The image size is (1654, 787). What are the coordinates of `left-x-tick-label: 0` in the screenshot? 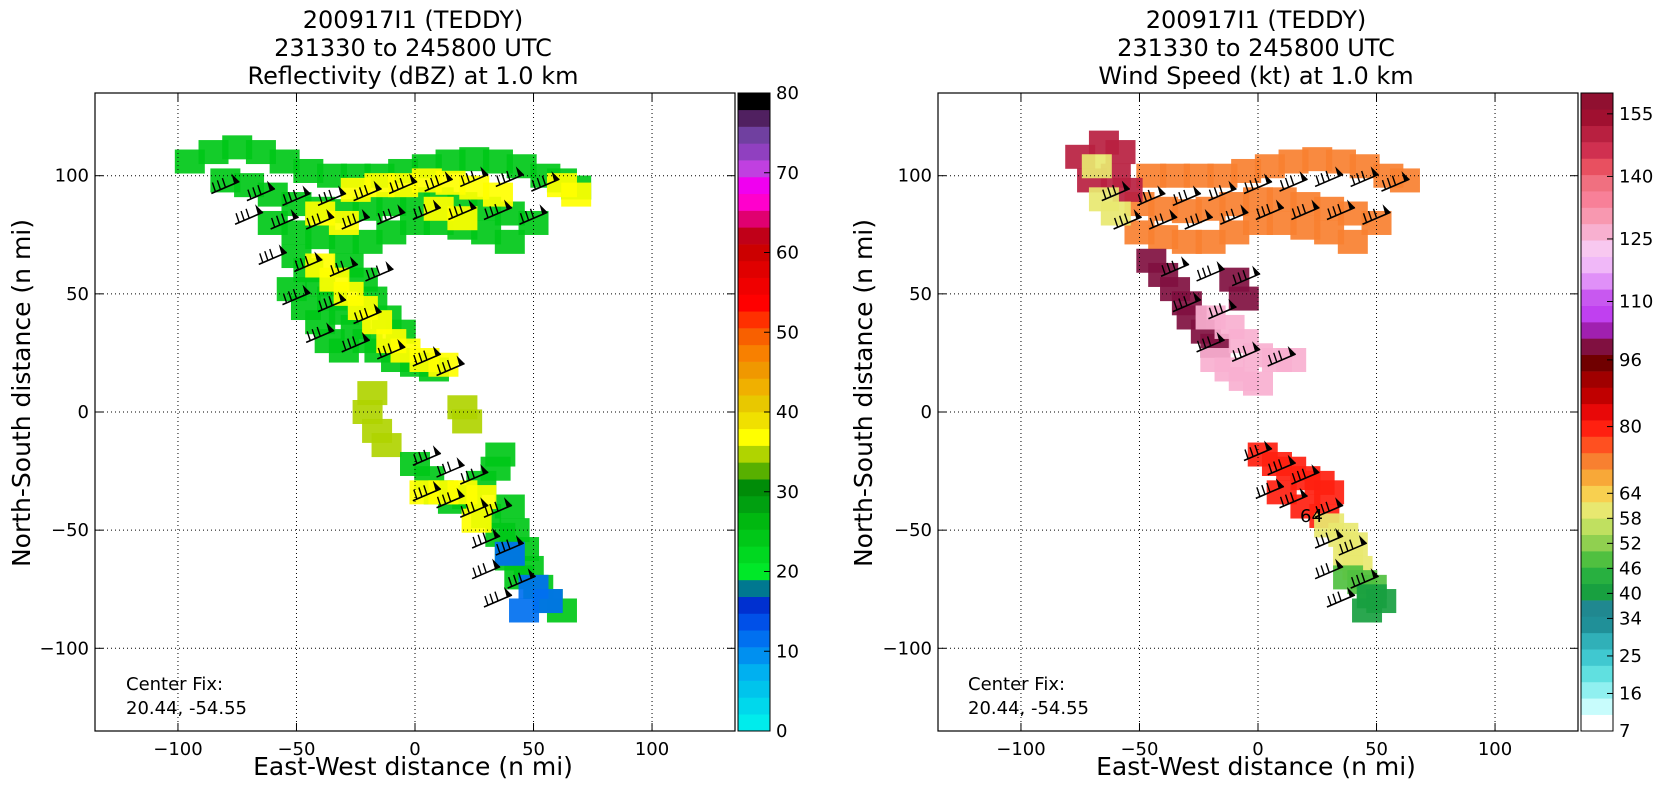 It's located at (414, 749).